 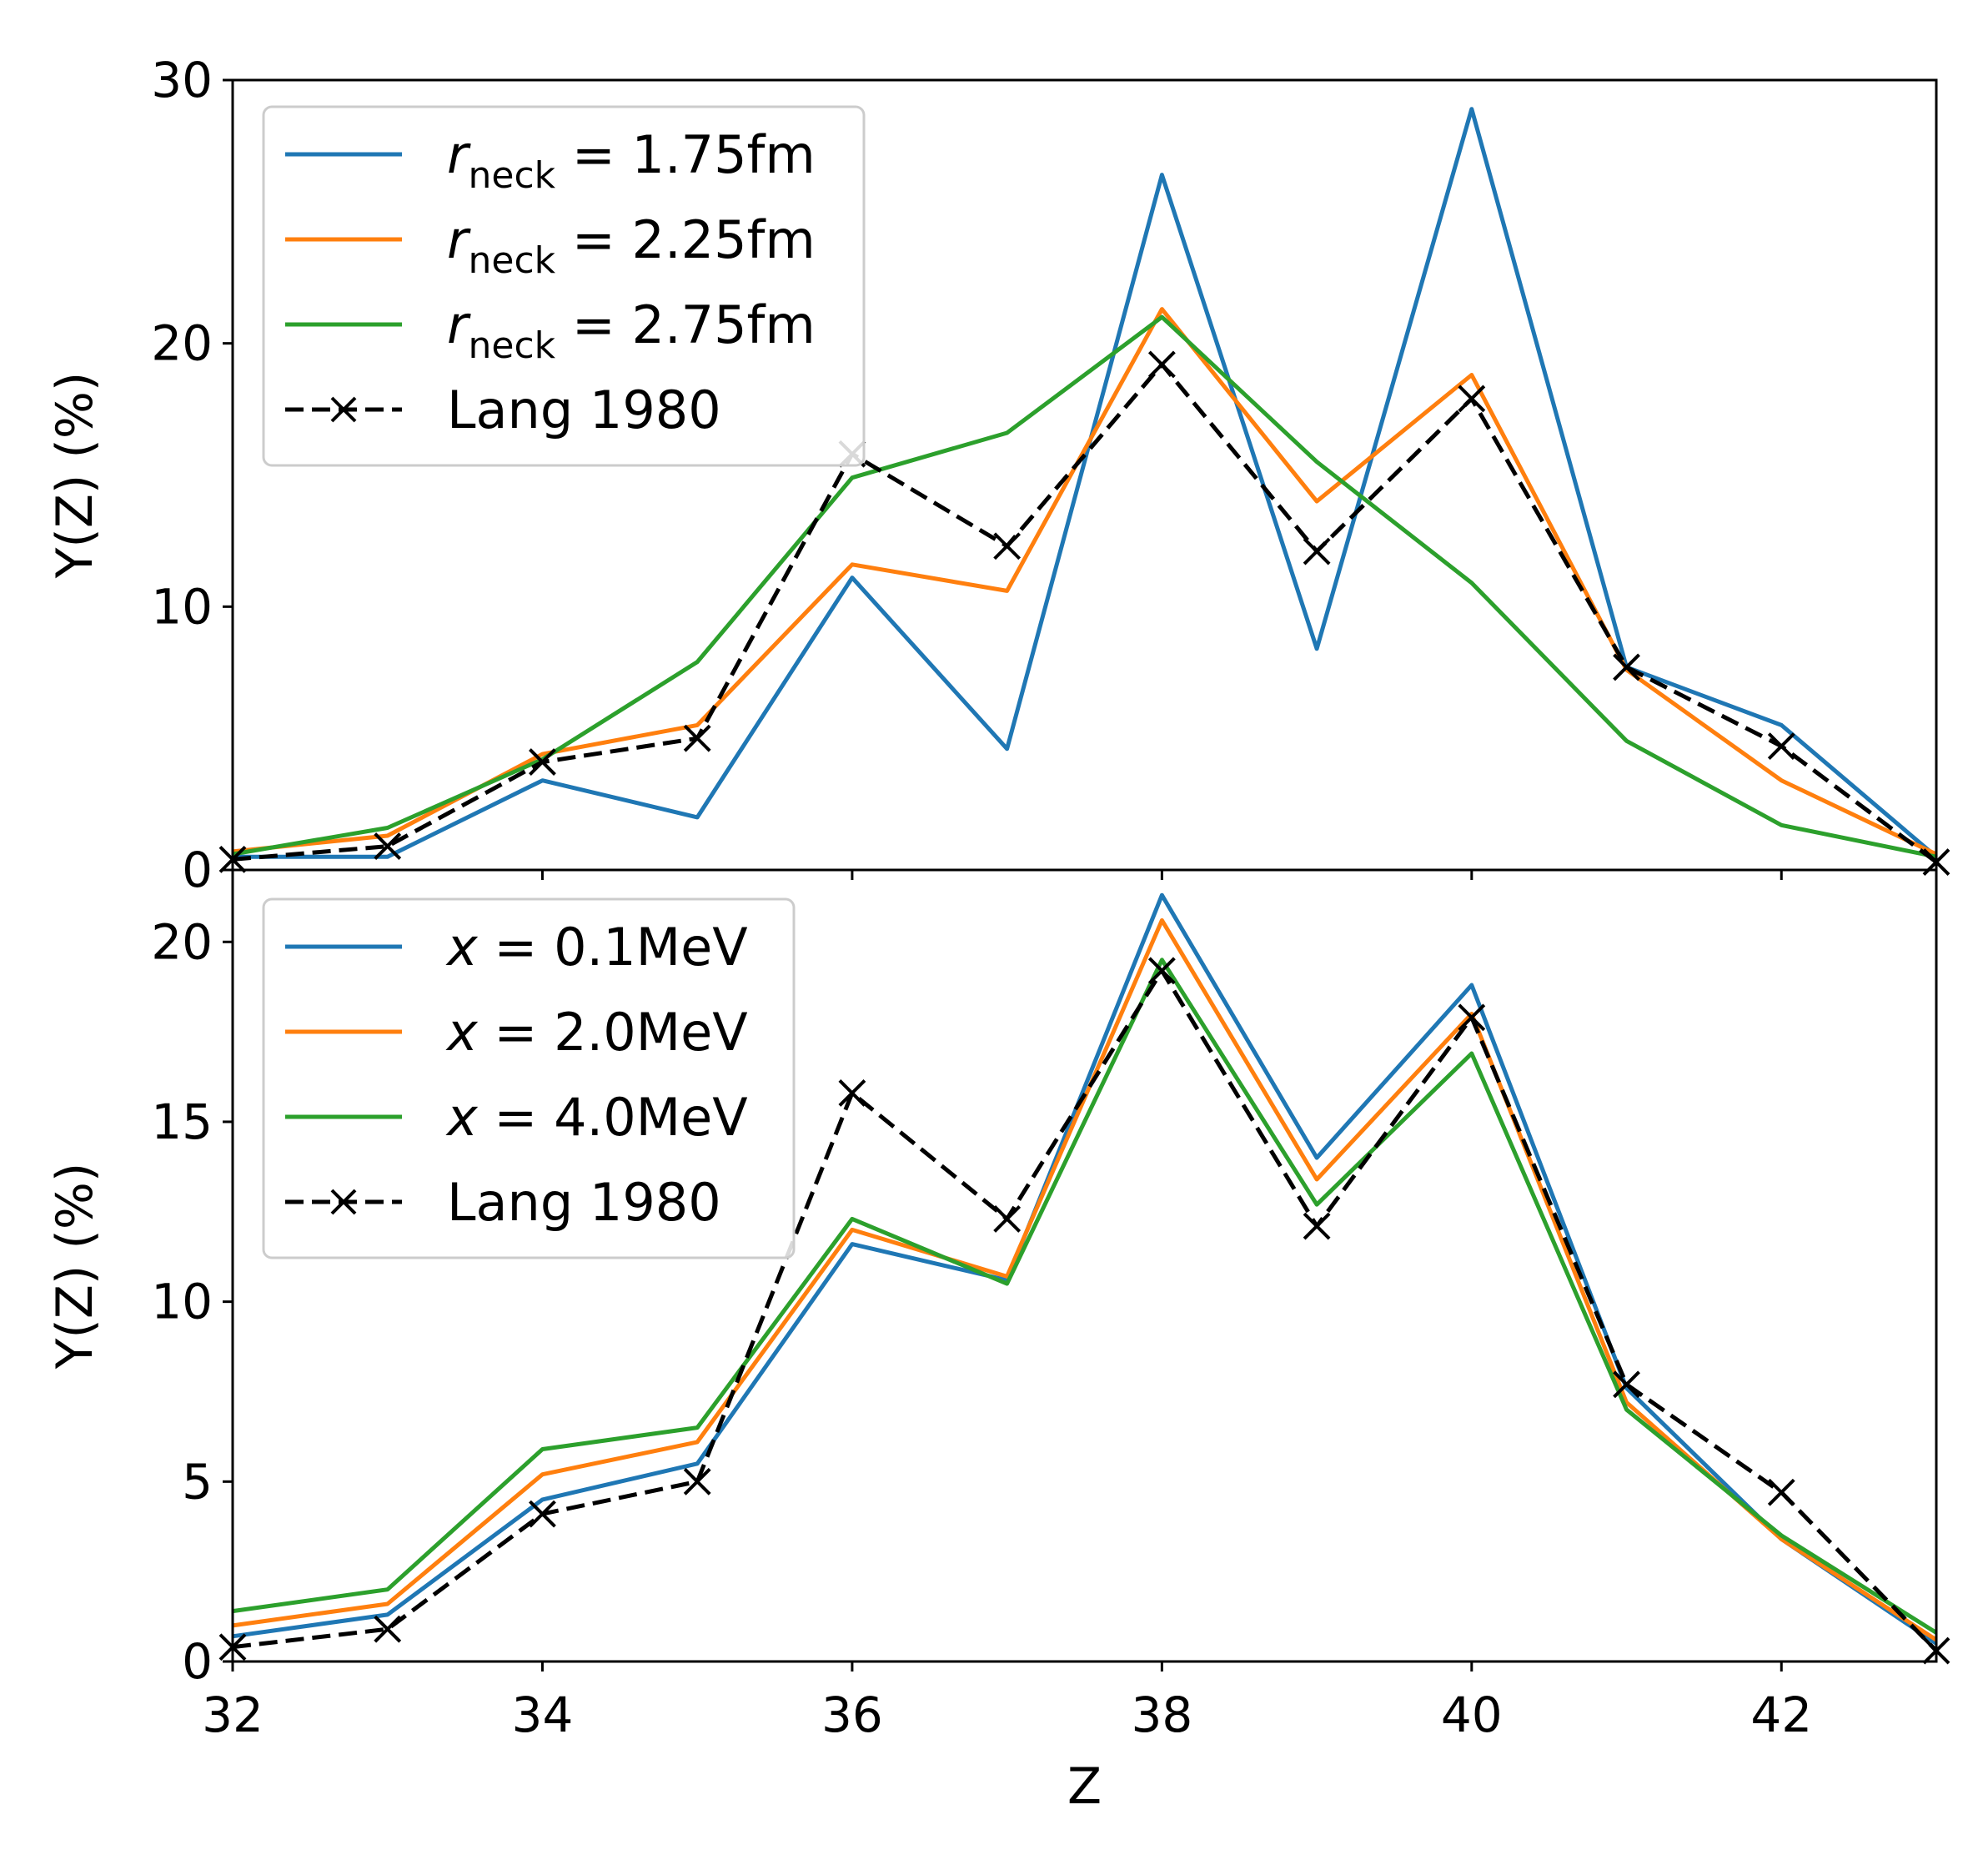 I want to click on x-tick-label: 38, so click(x=1162, y=1715).